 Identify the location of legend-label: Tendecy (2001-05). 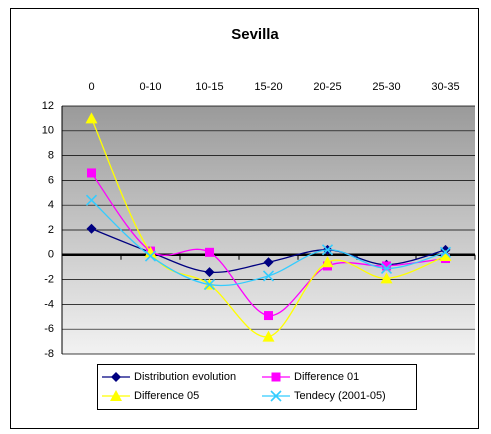
(340, 396).